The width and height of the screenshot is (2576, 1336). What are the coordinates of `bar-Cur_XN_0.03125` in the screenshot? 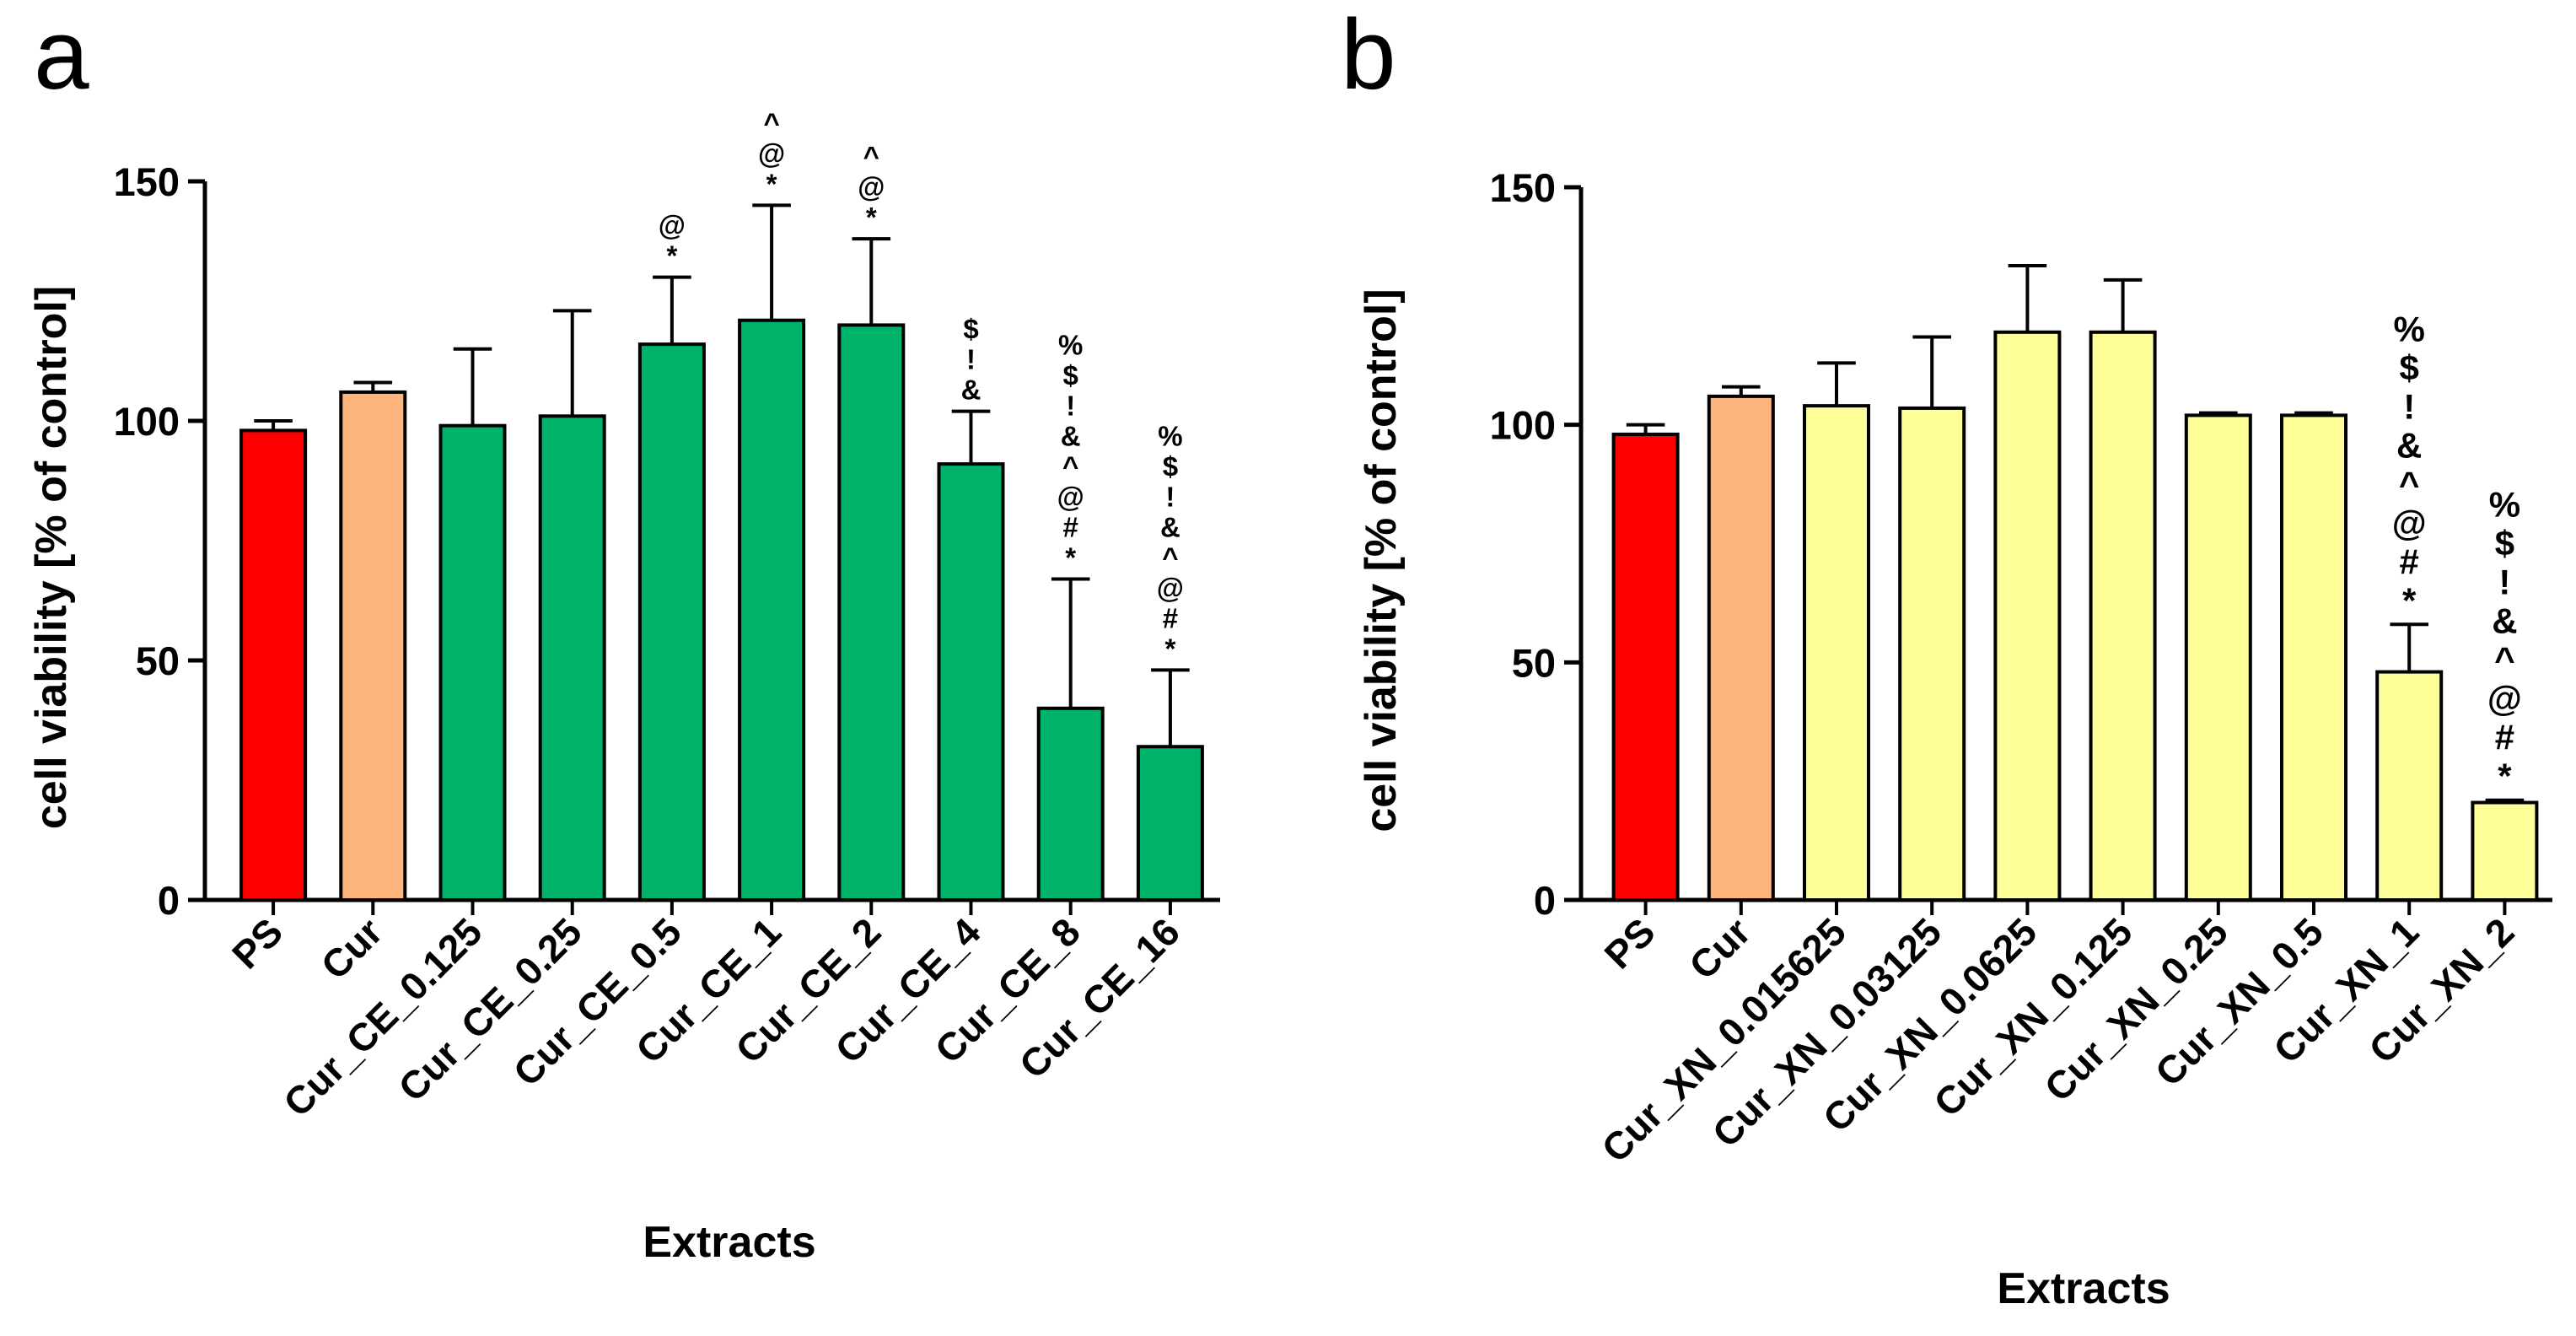 It's located at (1932, 654).